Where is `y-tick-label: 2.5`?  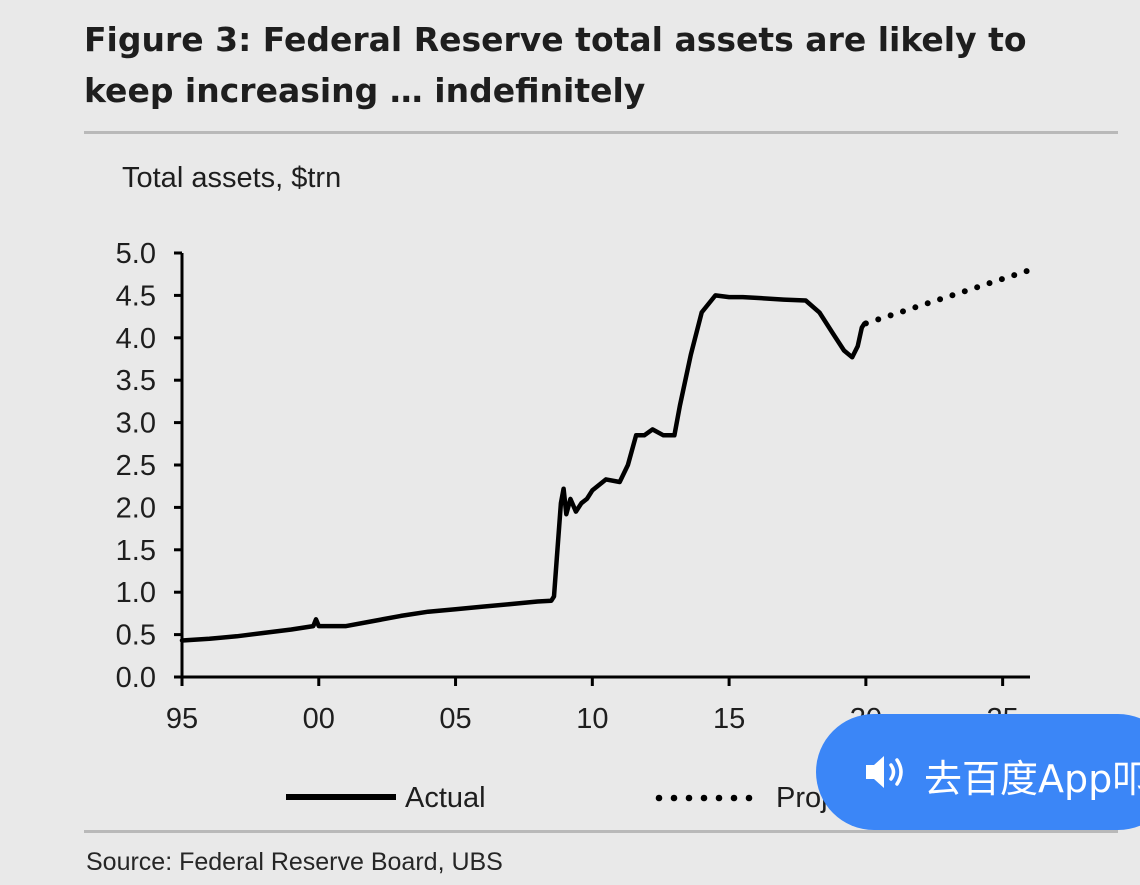 y-tick-label: 2.5 is located at coordinates (136, 466).